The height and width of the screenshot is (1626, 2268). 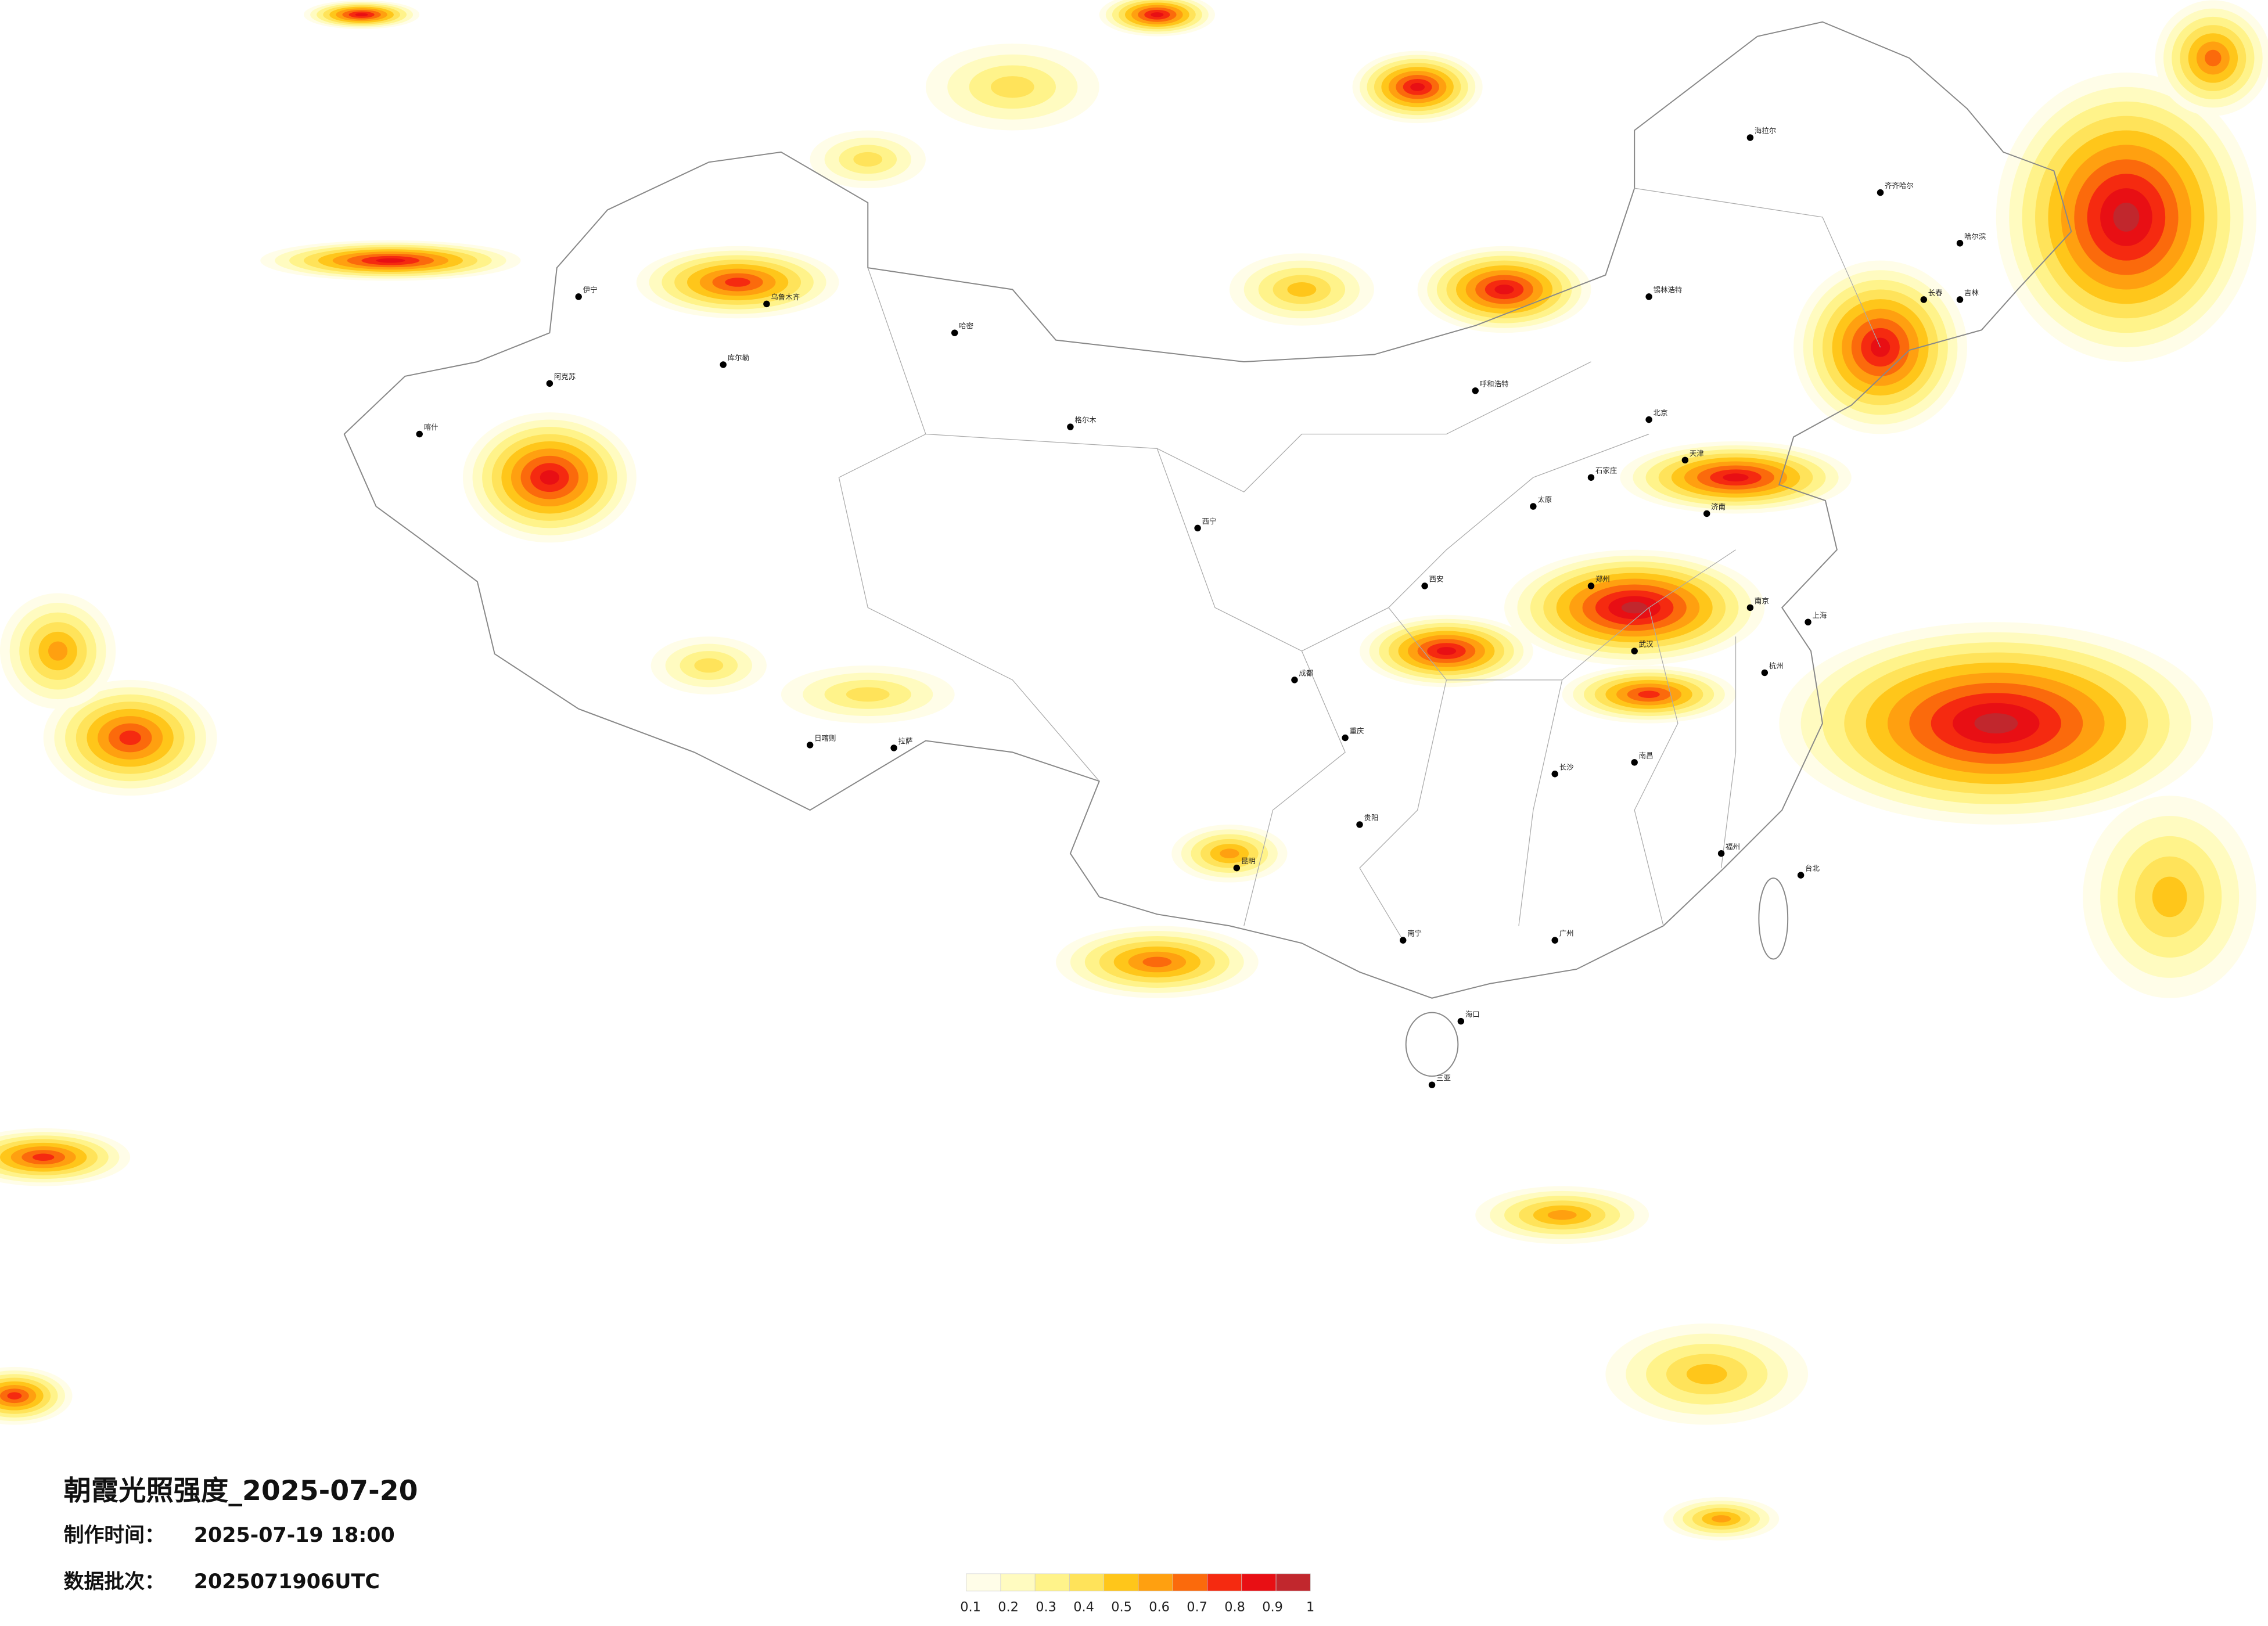 I want to click on city-label: 格尔木, so click(x=1085, y=420).